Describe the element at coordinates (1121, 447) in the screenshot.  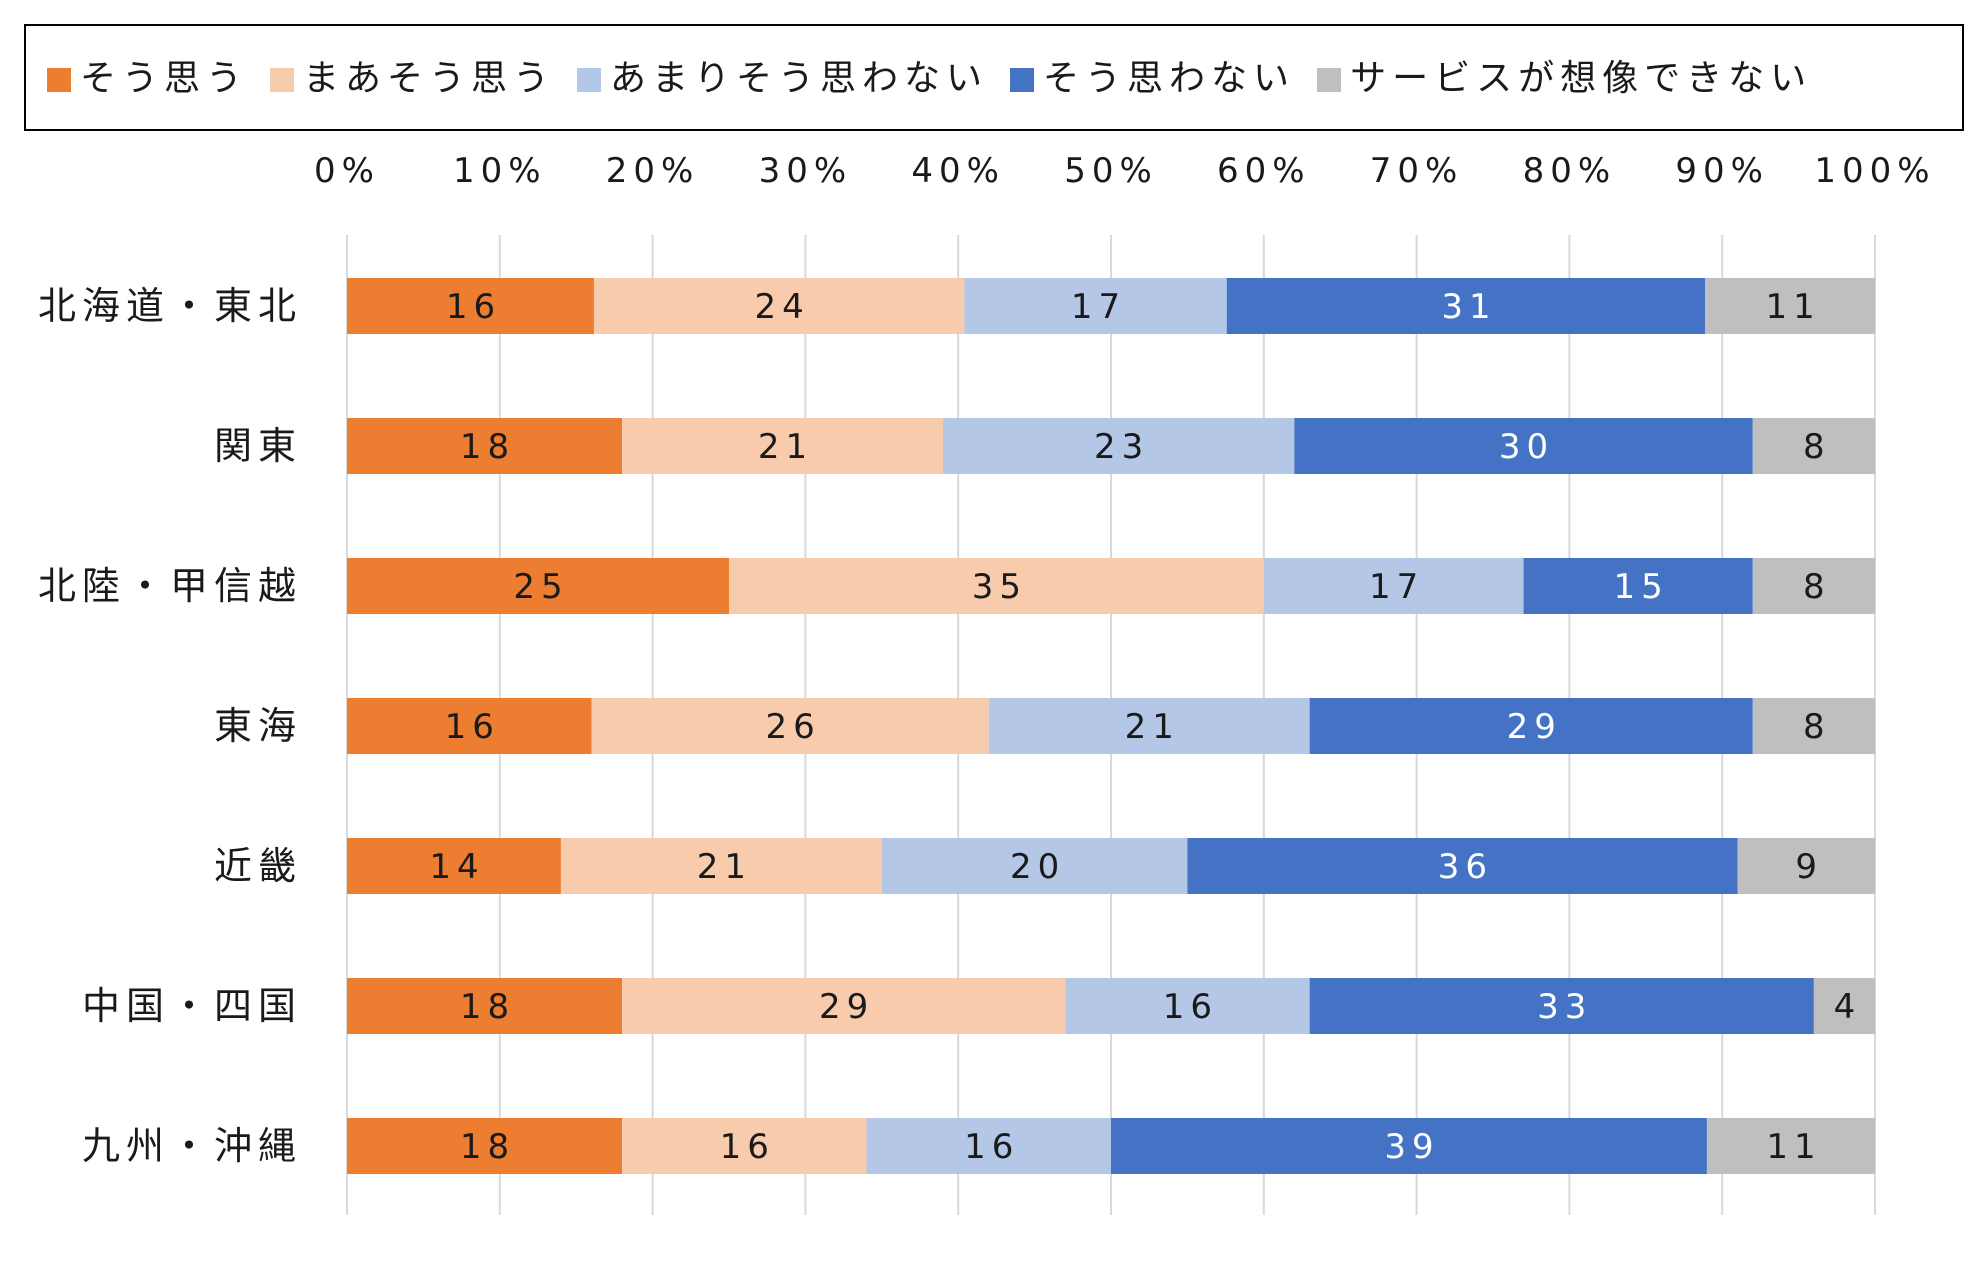
I see `data-label: 23` at that location.